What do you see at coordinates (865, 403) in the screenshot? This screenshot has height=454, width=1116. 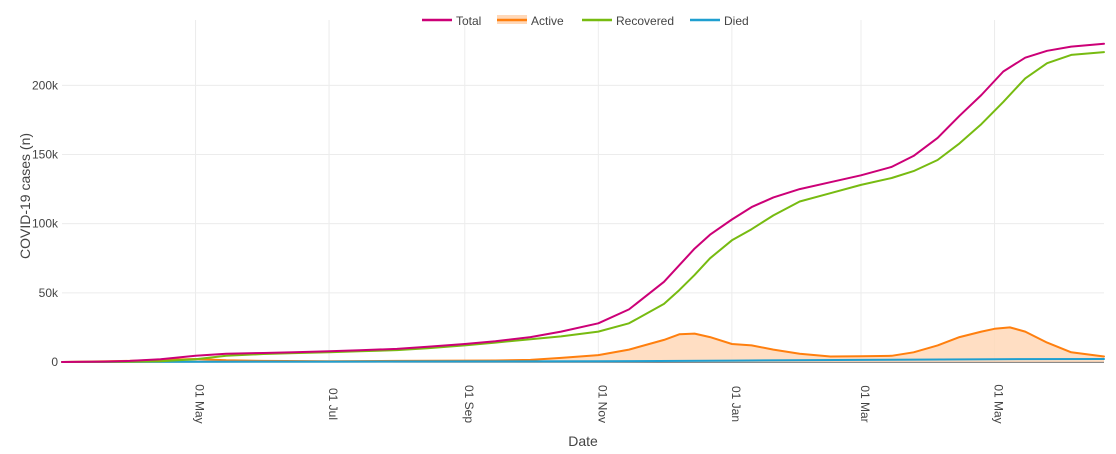 I see `x-tick-label: 01 Mar` at bounding box center [865, 403].